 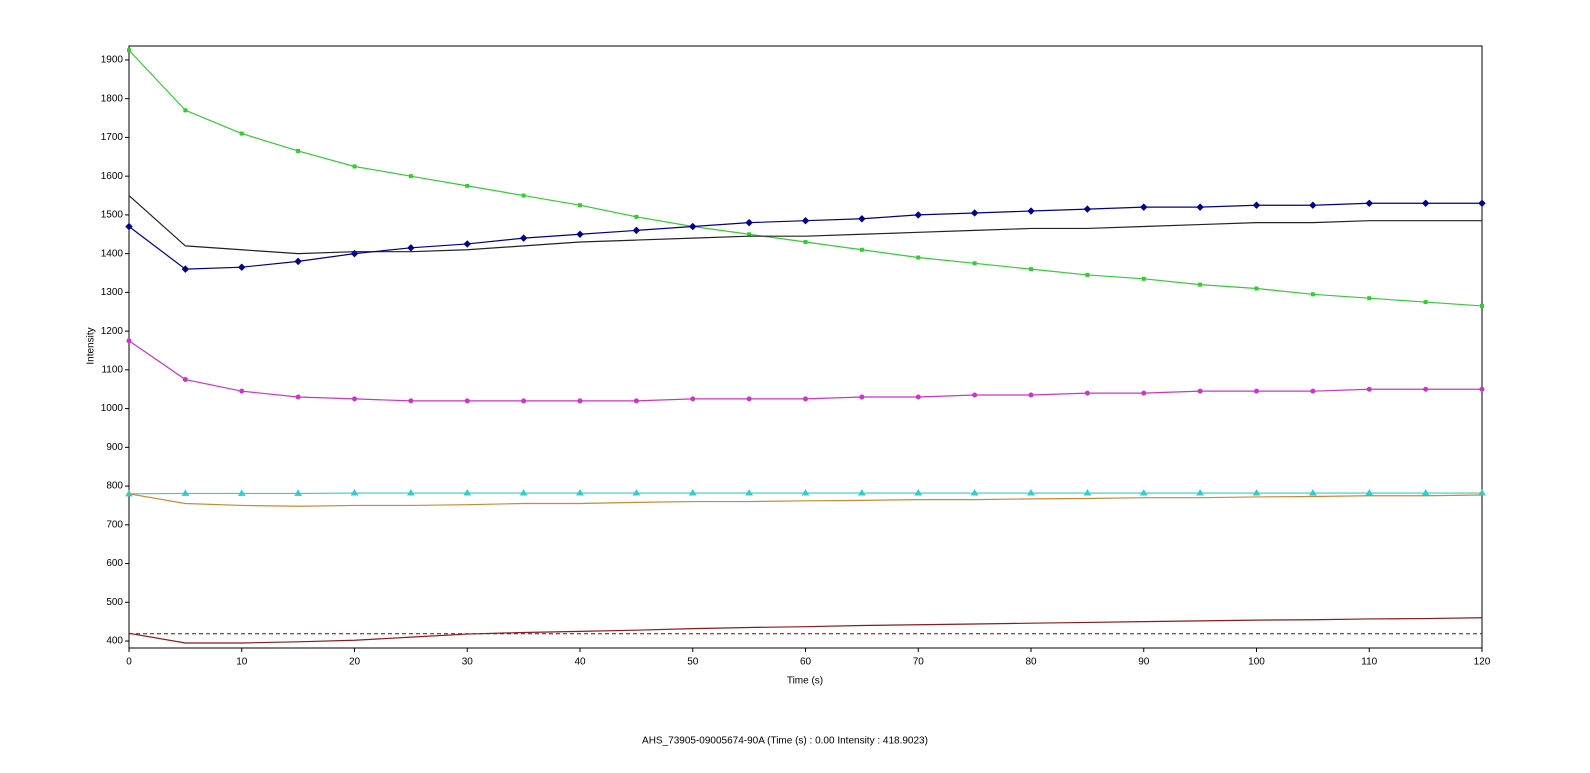 I want to click on x-tick-label: 20, so click(x=355, y=662).